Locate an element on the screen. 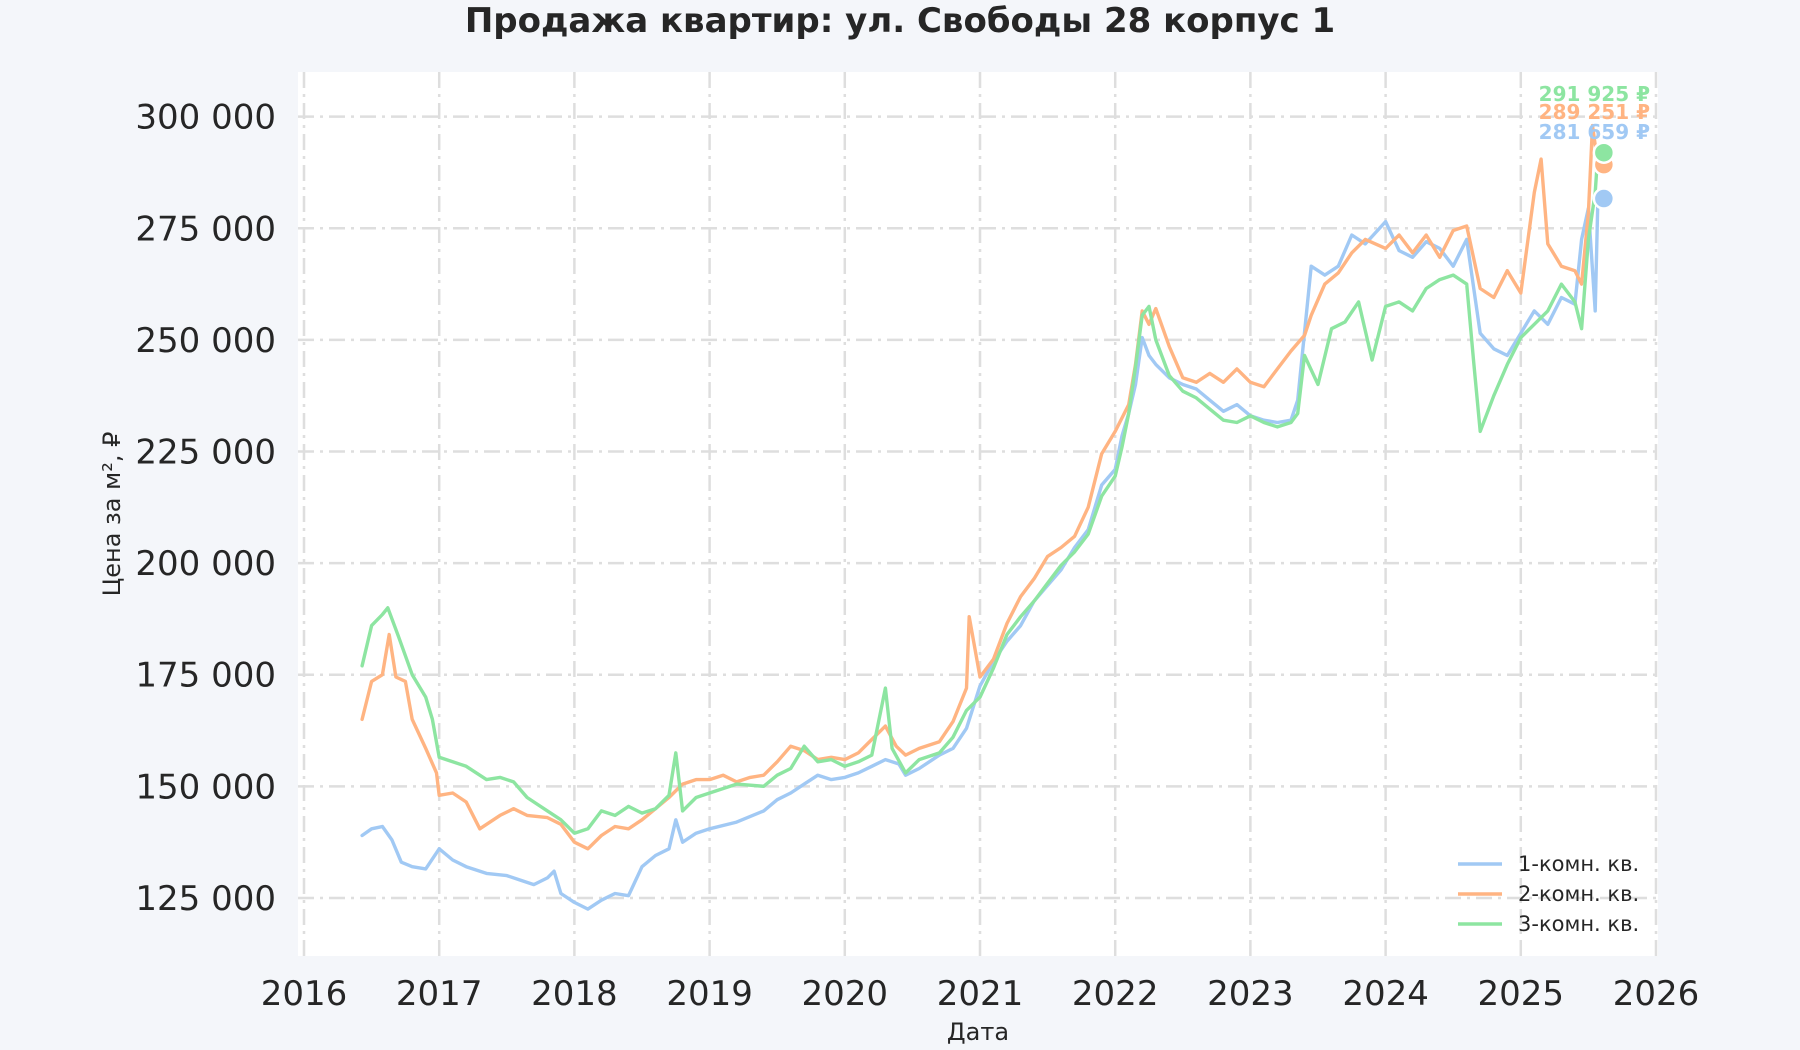 The image size is (1800, 1050). y-tick-label: 300 000 is located at coordinates (205, 118).